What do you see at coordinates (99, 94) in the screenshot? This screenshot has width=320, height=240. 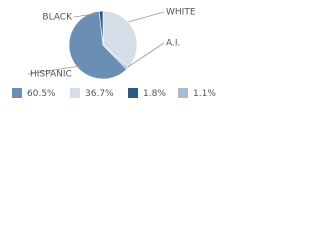 I see `legend-label: 36.7%` at bounding box center [99, 94].